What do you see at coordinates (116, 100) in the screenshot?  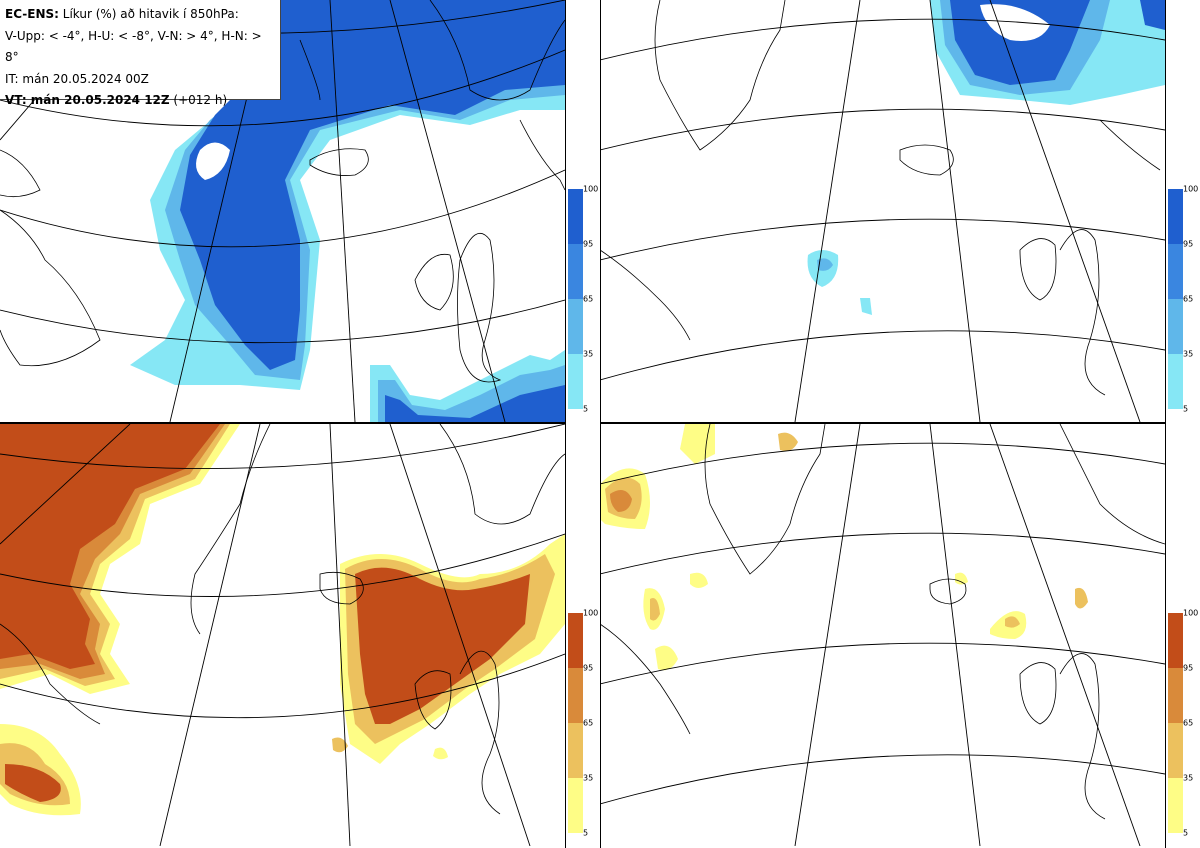 I see `info-line-valid-time: VT: mán 20.05.2024 12Z (+012 h)` at bounding box center [116, 100].